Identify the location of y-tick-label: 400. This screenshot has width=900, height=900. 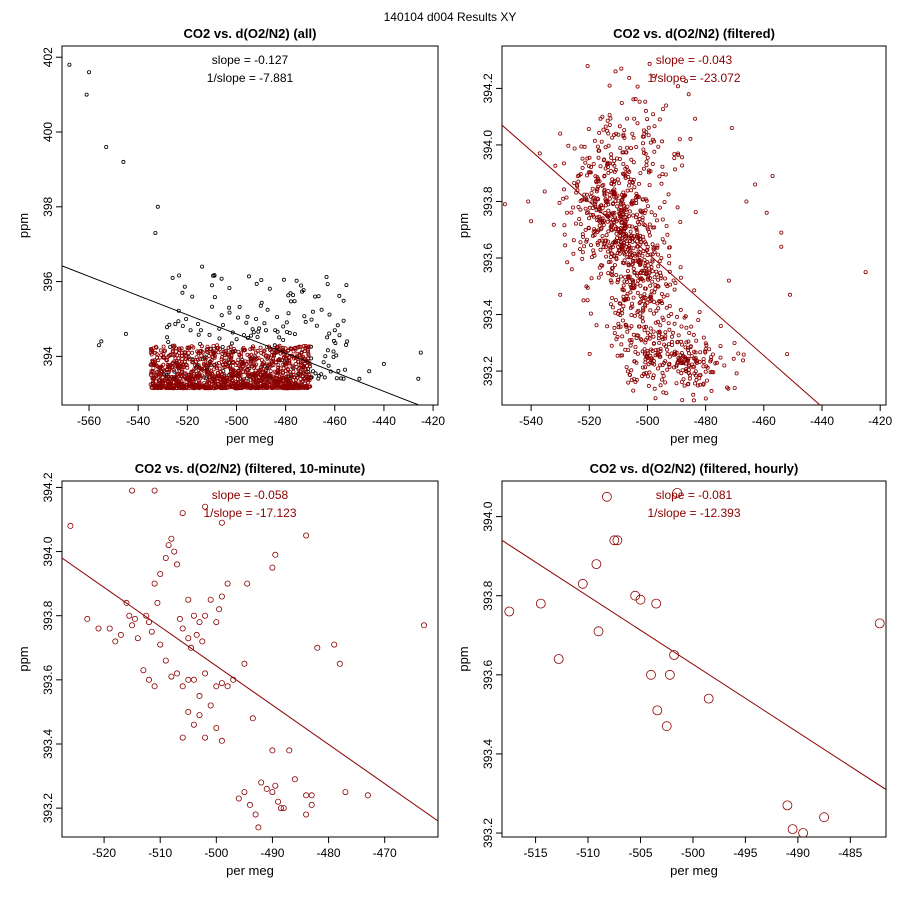
(48, 132).